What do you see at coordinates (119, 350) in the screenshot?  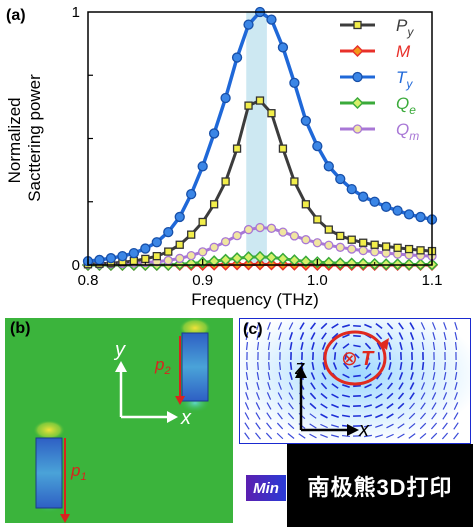 I see `axis-y-label: y` at bounding box center [119, 350].